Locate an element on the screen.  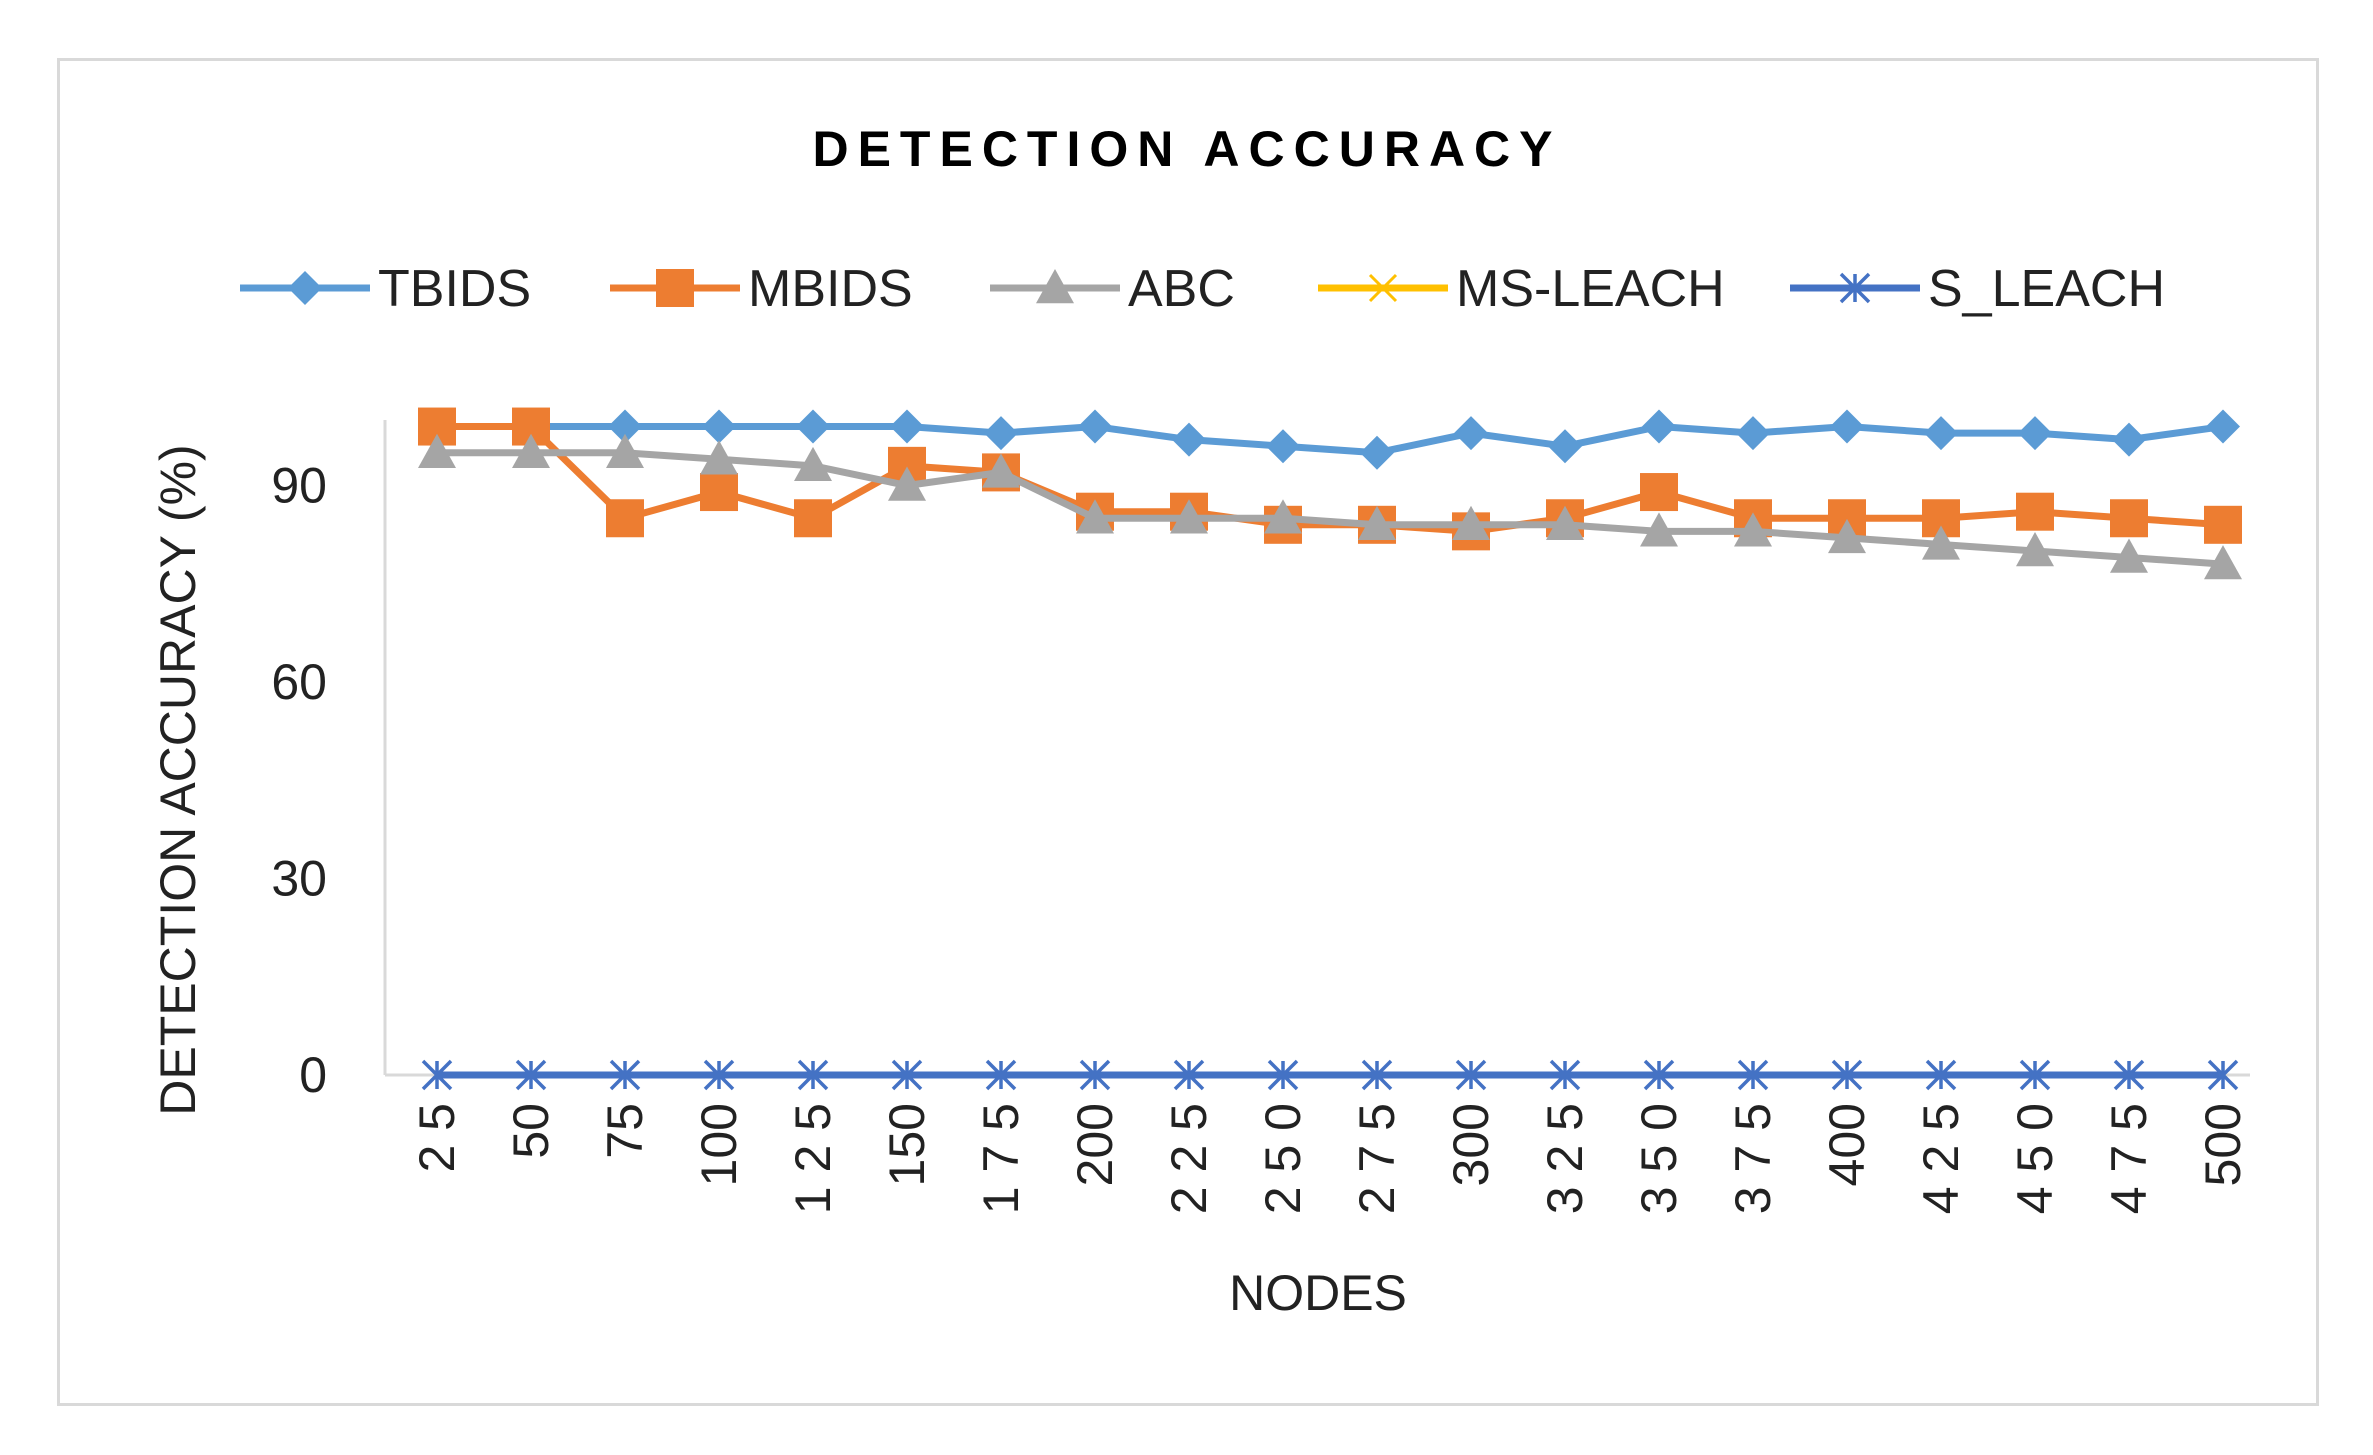
y-axis-label: DETECTION ACCURACY (%) is located at coordinates (178, 779).